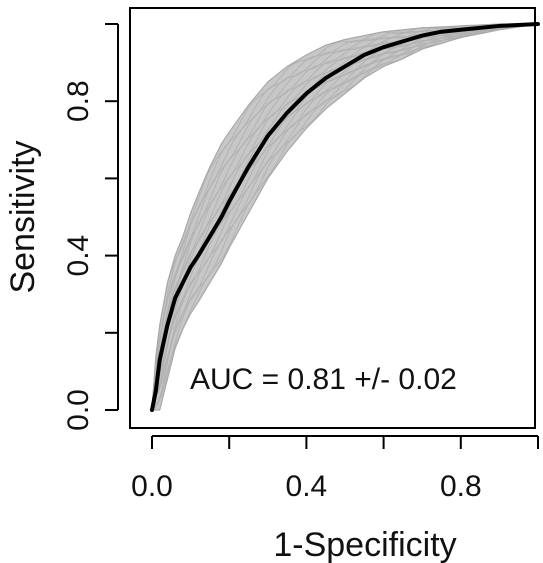 This screenshot has height=563, width=543. What do you see at coordinates (461, 486) in the screenshot?
I see `x-tick-label: 0.8` at bounding box center [461, 486].